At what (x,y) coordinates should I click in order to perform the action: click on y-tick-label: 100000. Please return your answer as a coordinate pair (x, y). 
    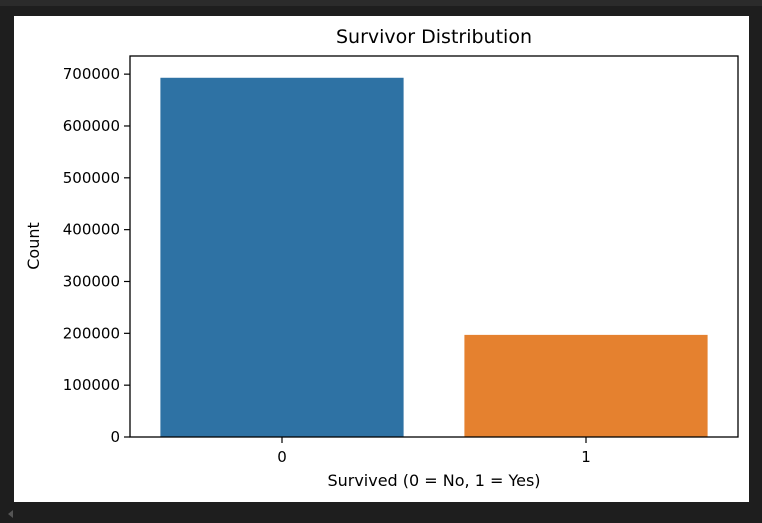
    Looking at the image, I should click on (91, 385).